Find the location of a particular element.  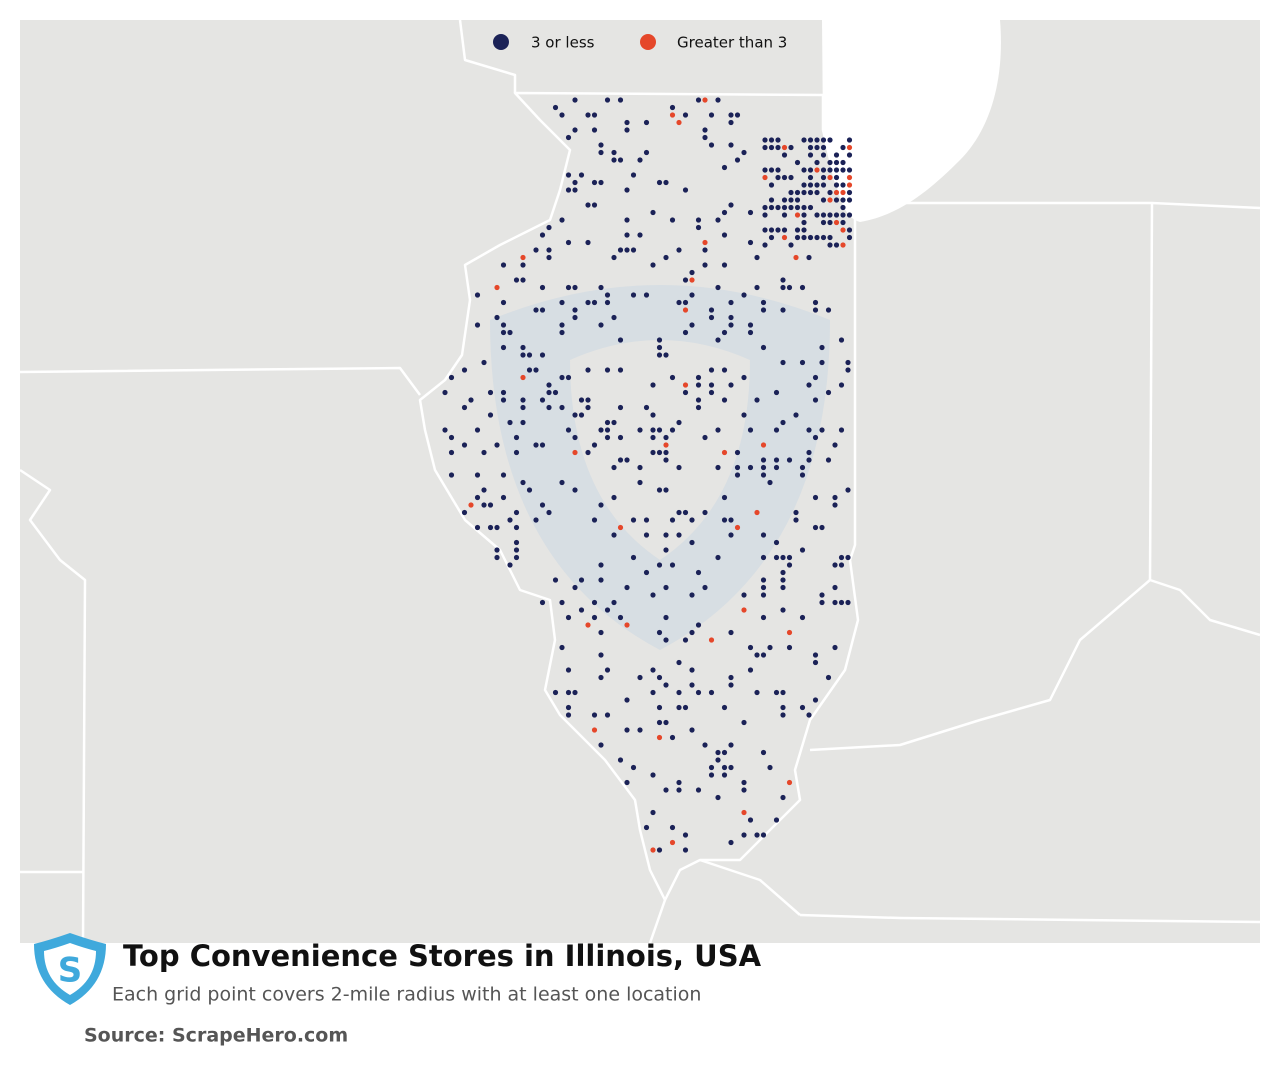

lake-michigan is located at coordinates (911, 121).